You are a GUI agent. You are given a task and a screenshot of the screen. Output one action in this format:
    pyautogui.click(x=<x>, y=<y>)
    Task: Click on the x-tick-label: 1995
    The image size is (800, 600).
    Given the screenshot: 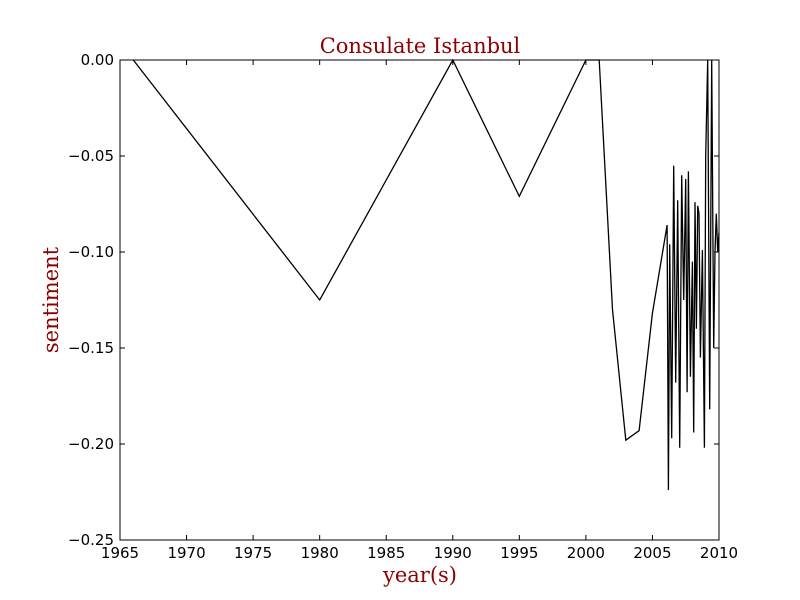 What is the action you would take?
    pyautogui.click(x=519, y=553)
    